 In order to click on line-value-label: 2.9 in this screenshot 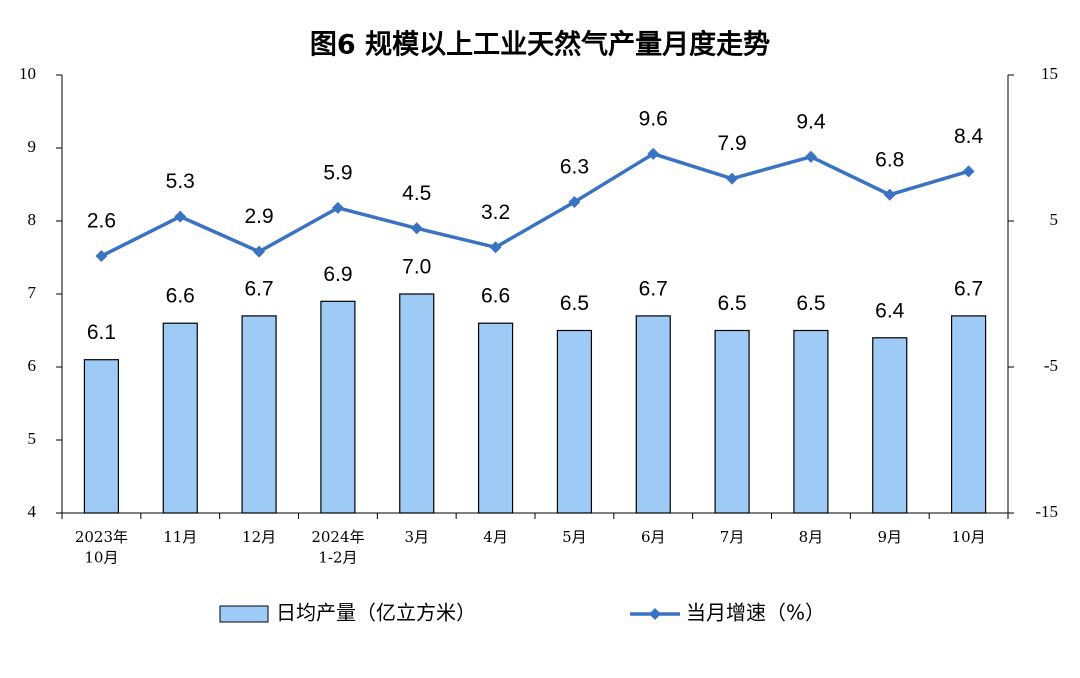, I will do `click(258, 216)`.